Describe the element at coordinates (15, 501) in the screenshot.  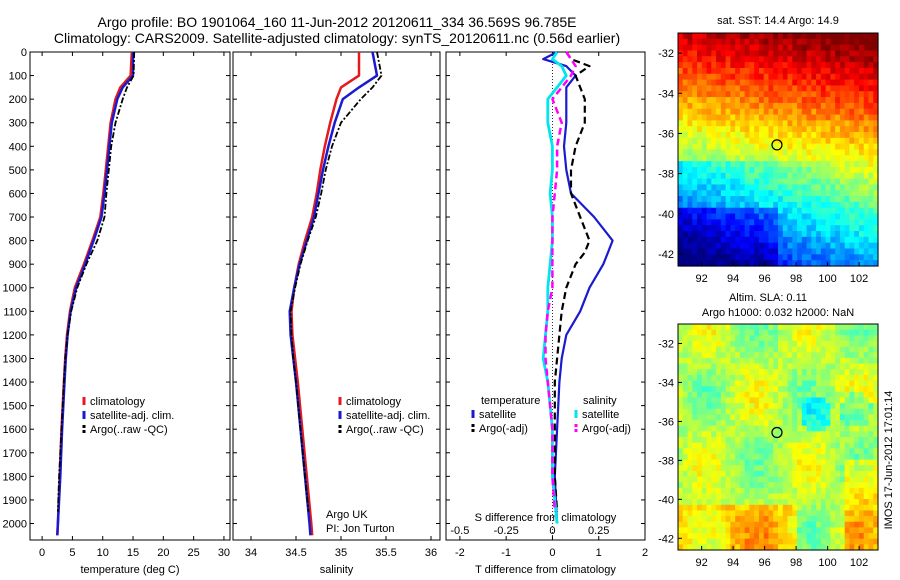
I see `ytick-label: 1900` at that location.